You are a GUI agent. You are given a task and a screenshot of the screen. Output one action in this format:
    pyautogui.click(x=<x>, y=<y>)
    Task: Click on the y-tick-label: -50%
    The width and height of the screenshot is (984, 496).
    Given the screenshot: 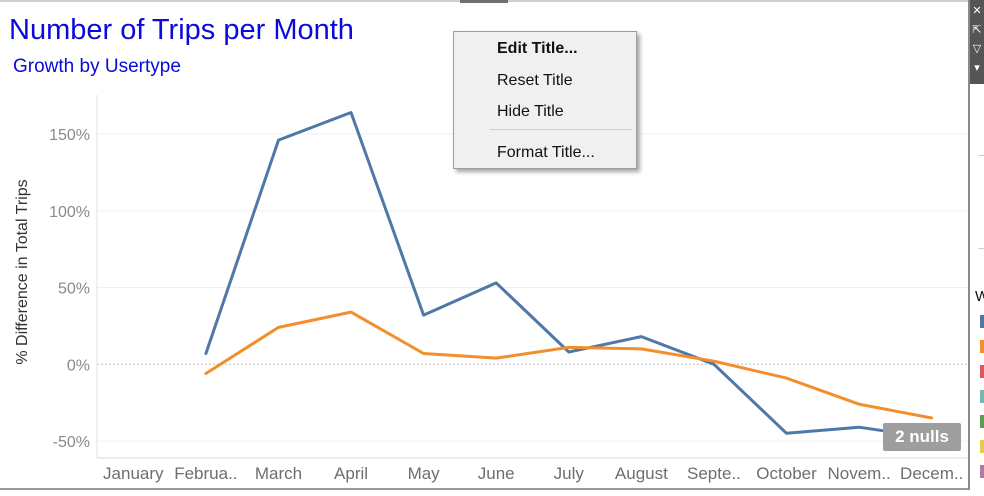 What is the action you would take?
    pyautogui.click(x=71, y=442)
    